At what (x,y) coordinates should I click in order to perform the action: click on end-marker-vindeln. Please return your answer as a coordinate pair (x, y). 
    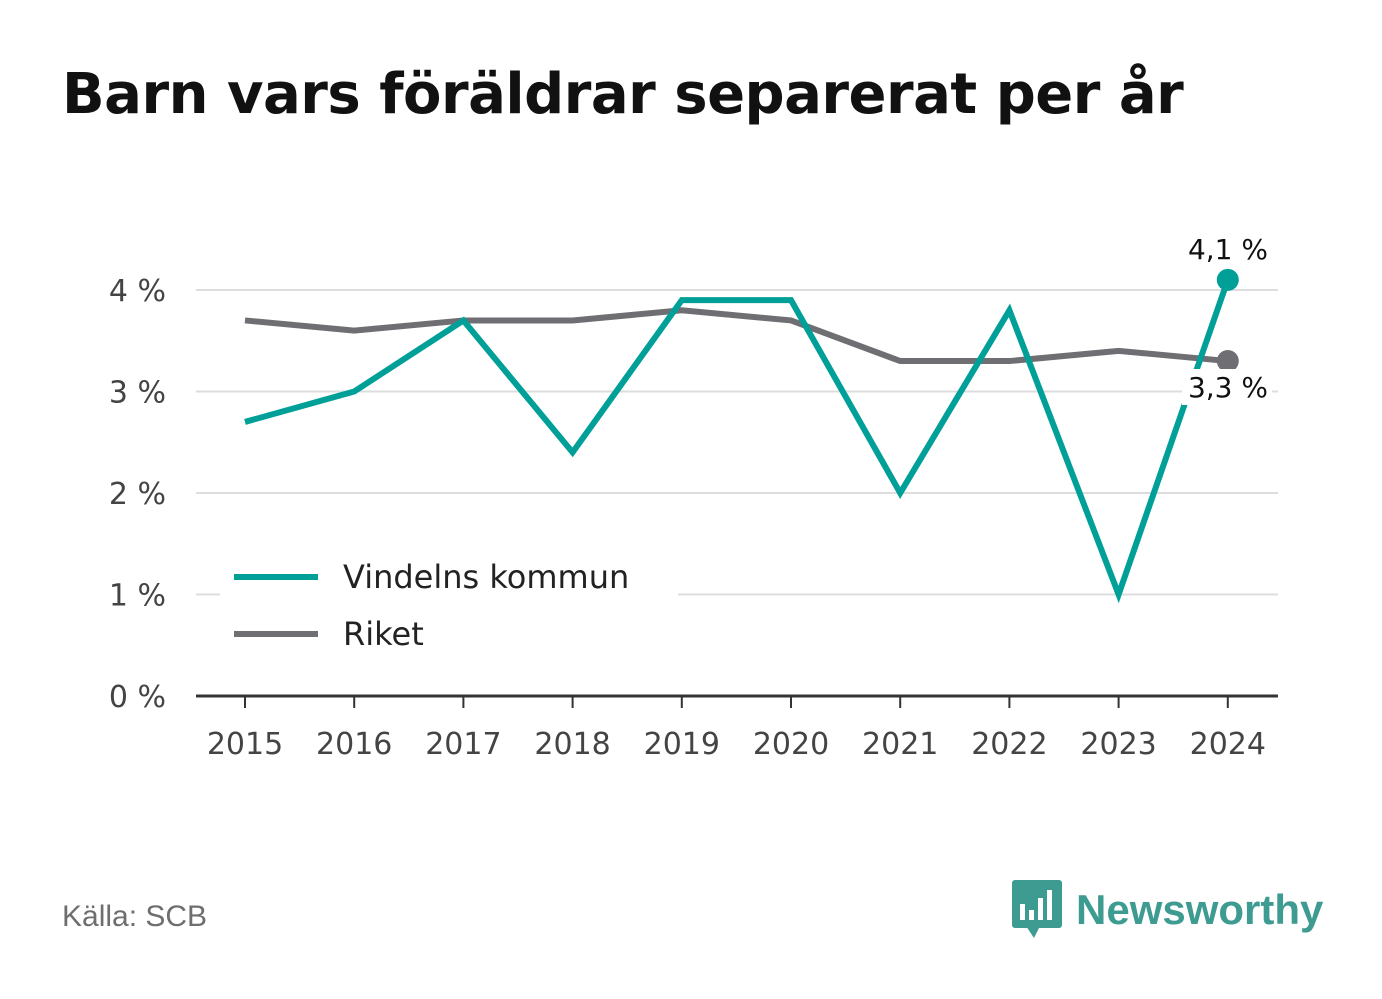
    Looking at the image, I should click on (1227, 279).